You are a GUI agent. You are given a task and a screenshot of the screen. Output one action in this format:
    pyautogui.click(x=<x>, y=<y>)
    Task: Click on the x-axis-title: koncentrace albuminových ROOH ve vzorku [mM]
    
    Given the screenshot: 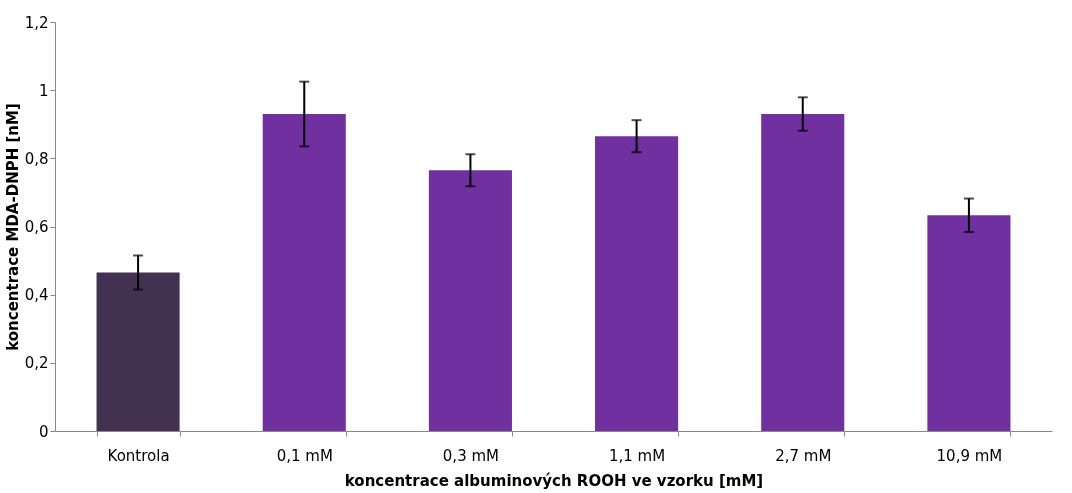 What is the action you would take?
    pyautogui.click(x=554, y=480)
    